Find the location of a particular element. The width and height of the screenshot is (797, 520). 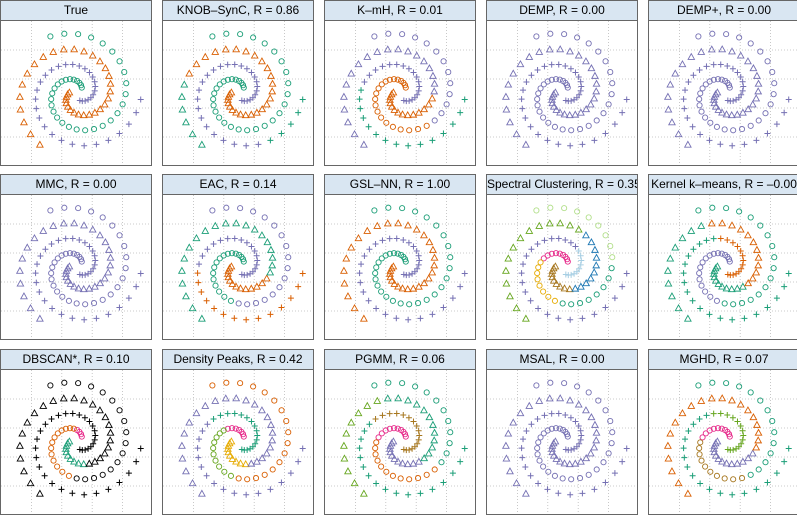

series-circle is located at coordinates (250, 256).